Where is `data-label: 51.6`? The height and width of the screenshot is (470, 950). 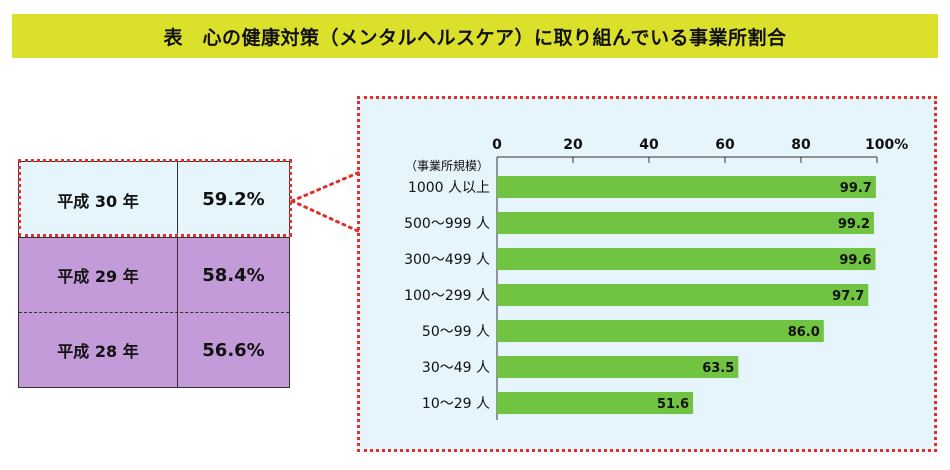 data-label: 51.6 is located at coordinates (673, 404).